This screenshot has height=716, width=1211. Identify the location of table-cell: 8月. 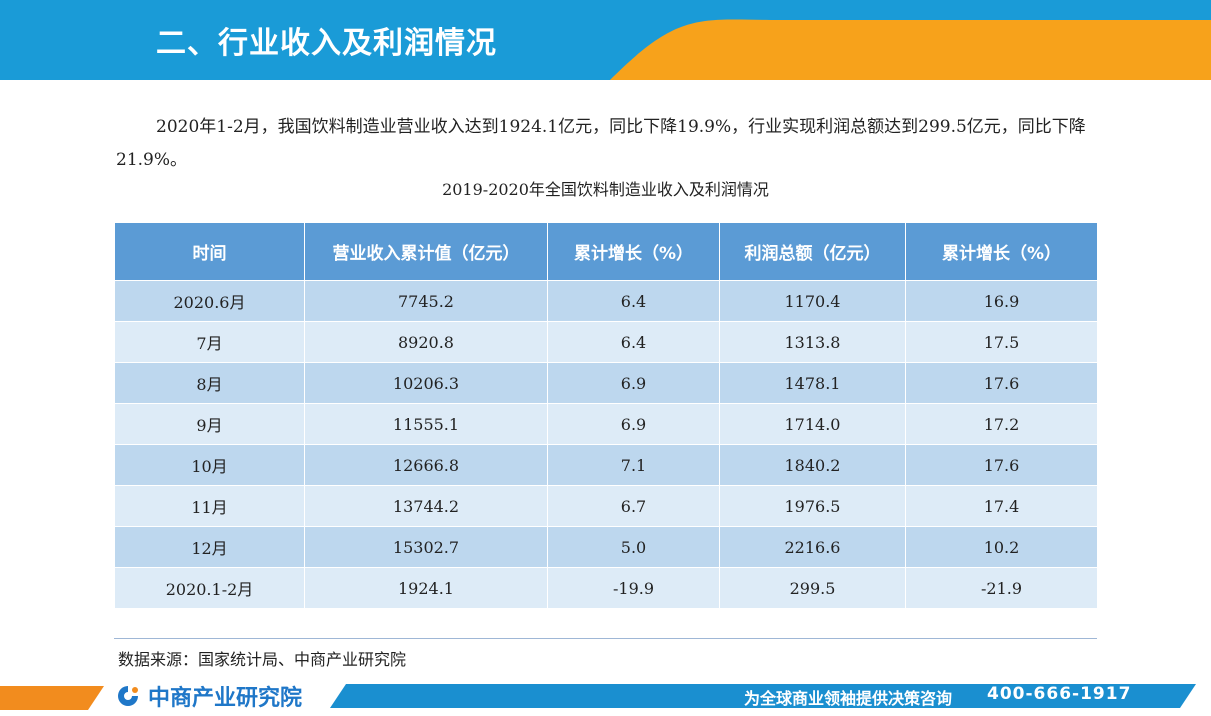
(209, 383).